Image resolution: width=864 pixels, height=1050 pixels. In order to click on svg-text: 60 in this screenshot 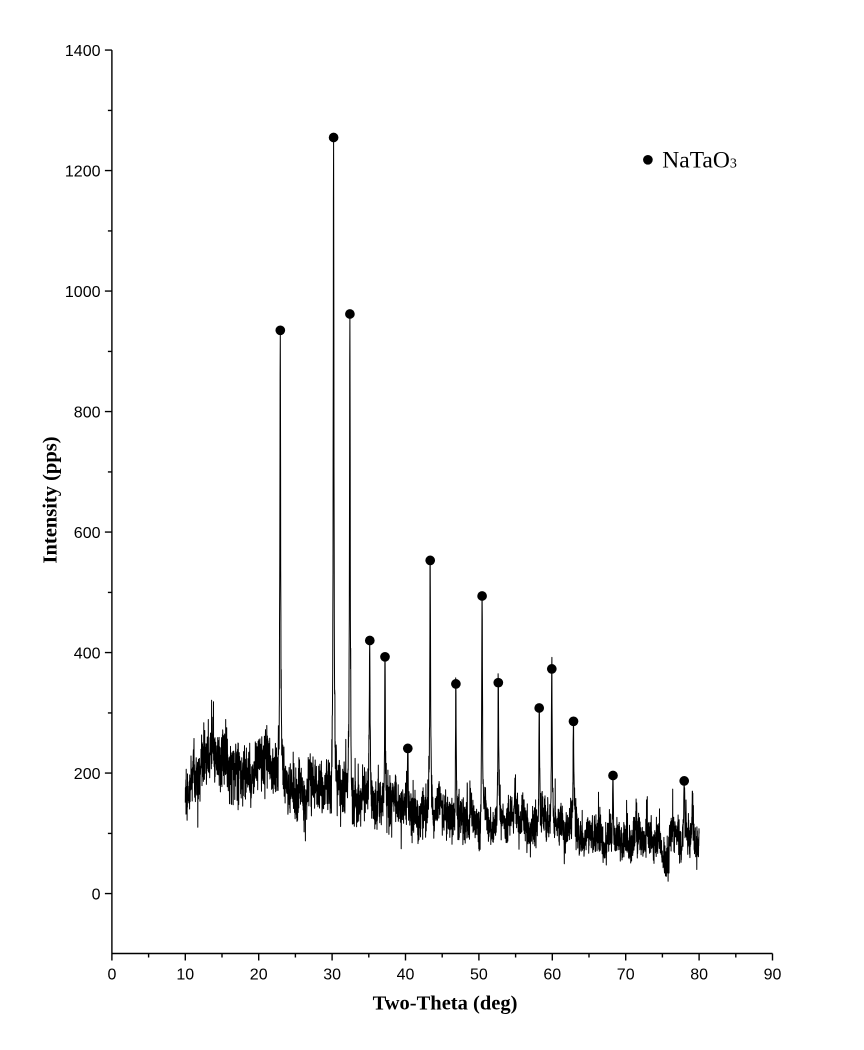, I will do `click(552, 975)`.